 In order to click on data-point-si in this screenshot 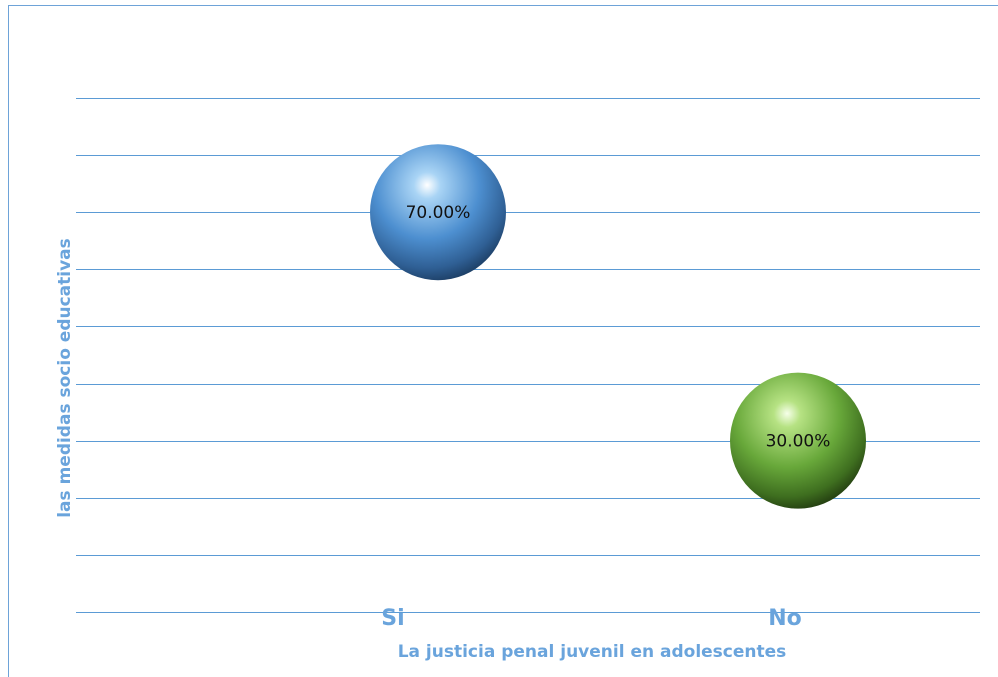, I will do `click(438, 212)`.